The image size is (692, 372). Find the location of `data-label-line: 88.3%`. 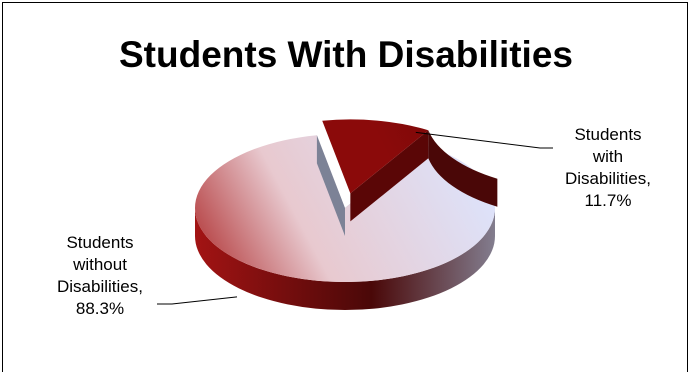

data-label-line: 88.3% is located at coordinates (100, 309).